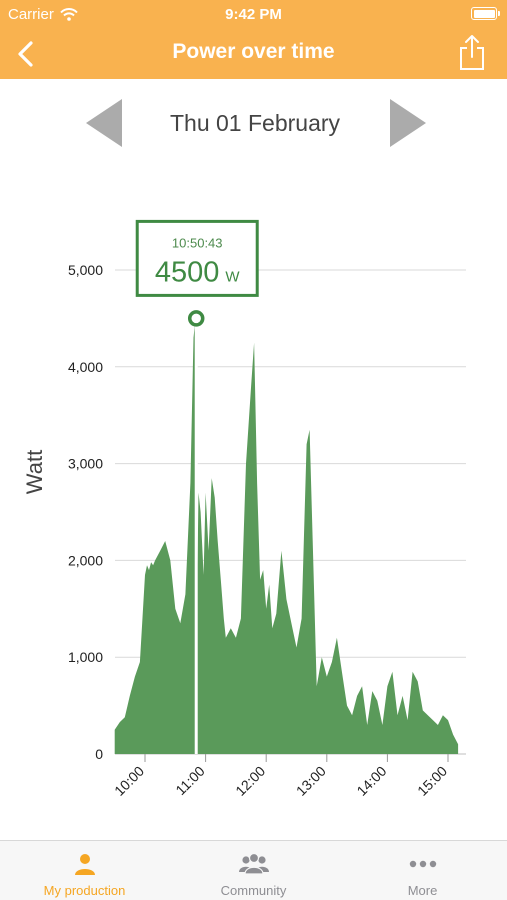 This screenshot has height=900, width=507. Describe the element at coordinates (69, 14) in the screenshot. I see `wifi-icon` at that location.